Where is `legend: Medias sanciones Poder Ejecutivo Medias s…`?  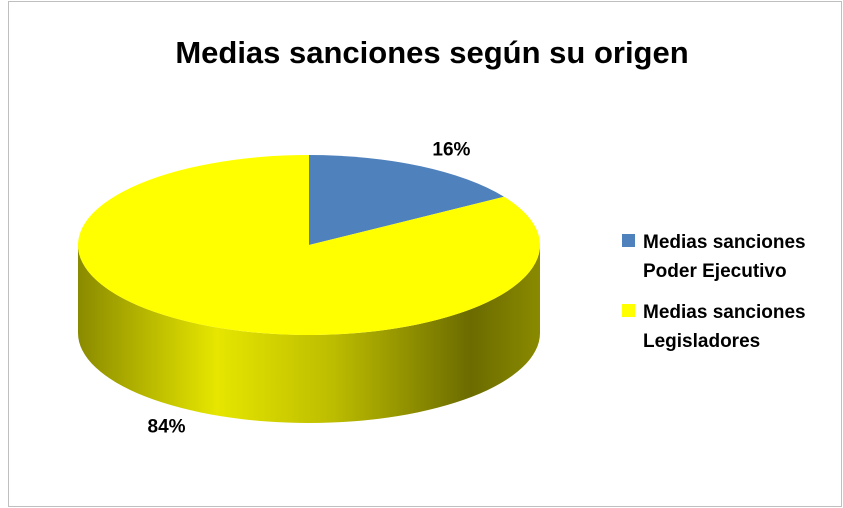
legend: Medias sanciones Poder Ejecutivo Medias s… is located at coordinates (729, 298).